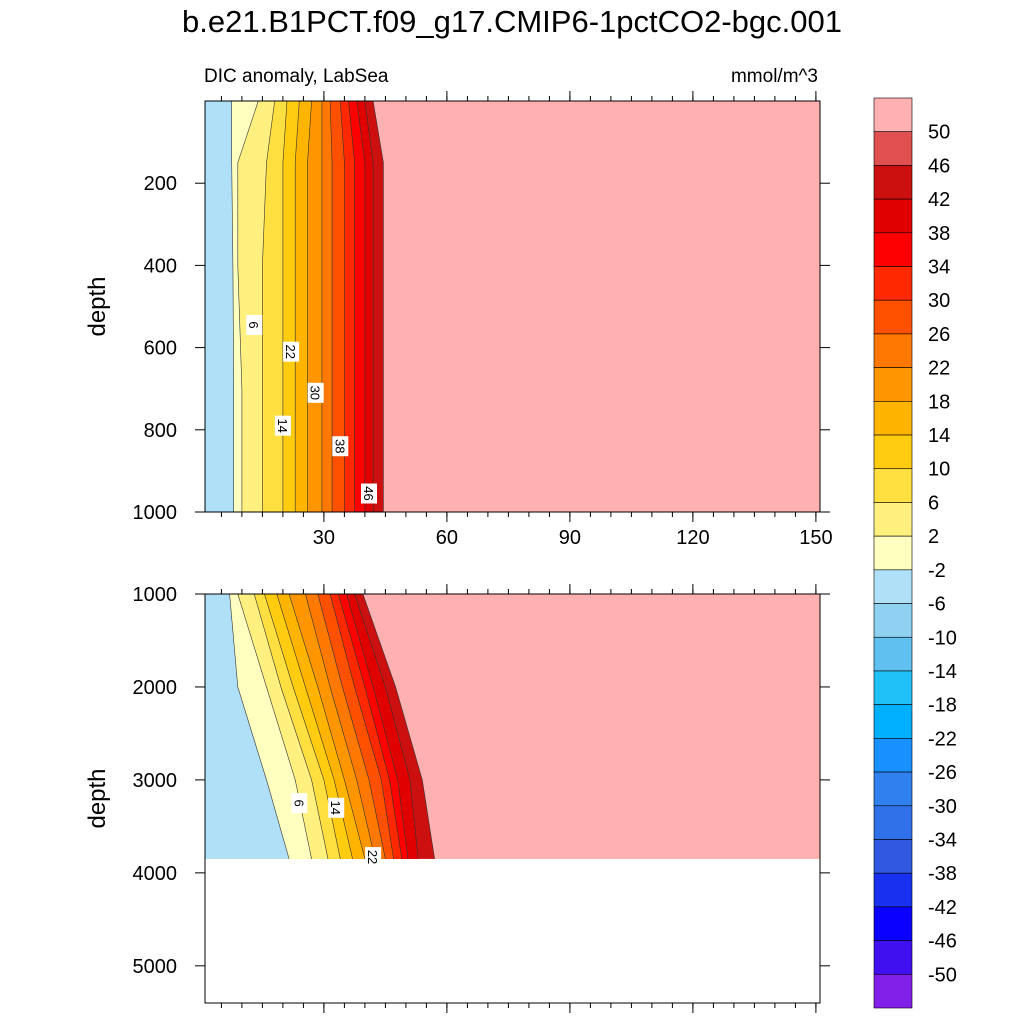 The width and height of the screenshot is (1024, 1024). What do you see at coordinates (815, 538) in the screenshot?
I see `x-tick-label: 150` at bounding box center [815, 538].